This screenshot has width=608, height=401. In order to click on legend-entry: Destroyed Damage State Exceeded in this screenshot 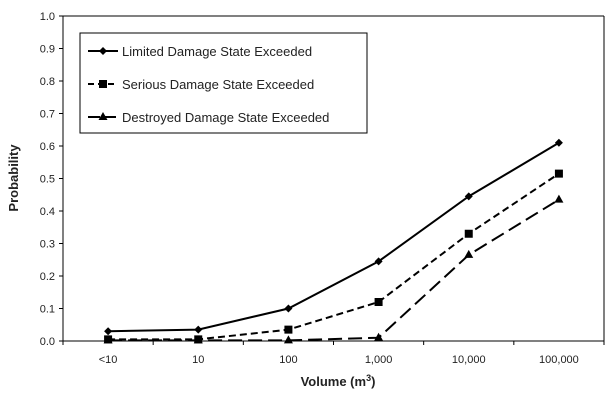, I will do `click(225, 117)`.